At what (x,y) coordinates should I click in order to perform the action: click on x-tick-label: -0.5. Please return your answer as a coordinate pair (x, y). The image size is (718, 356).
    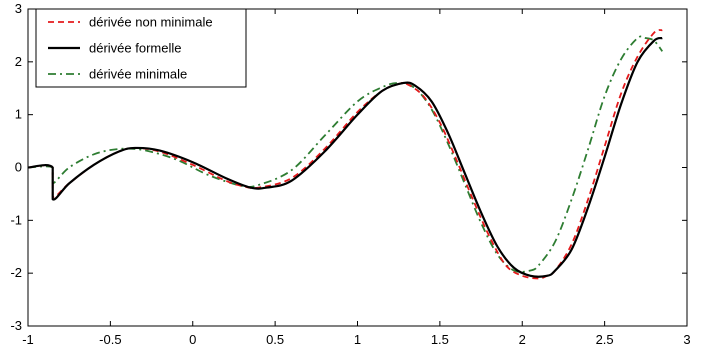
    Looking at the image, I should click on (110, 339).